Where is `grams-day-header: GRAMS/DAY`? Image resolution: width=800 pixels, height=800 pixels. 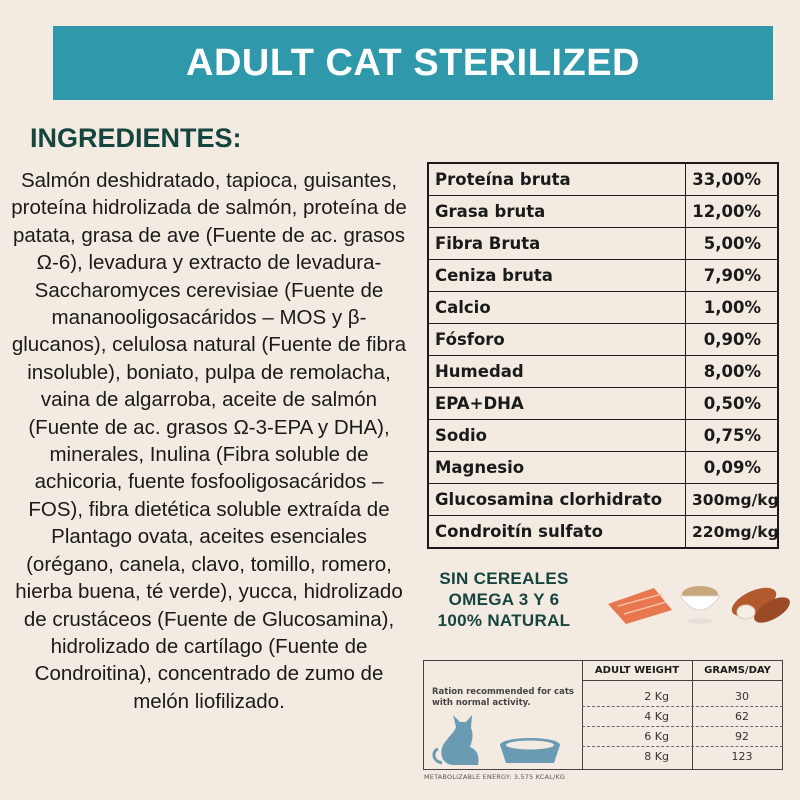
grams-day-header: GRAMS/DAY is located at coordinates (737, 671).